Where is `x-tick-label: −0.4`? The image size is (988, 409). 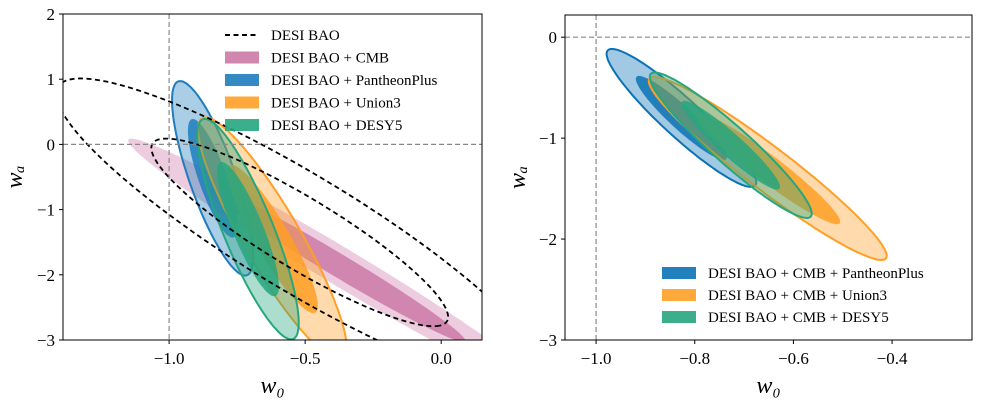 x-tick-label: −0.4 is located at coordinates (892, 358).